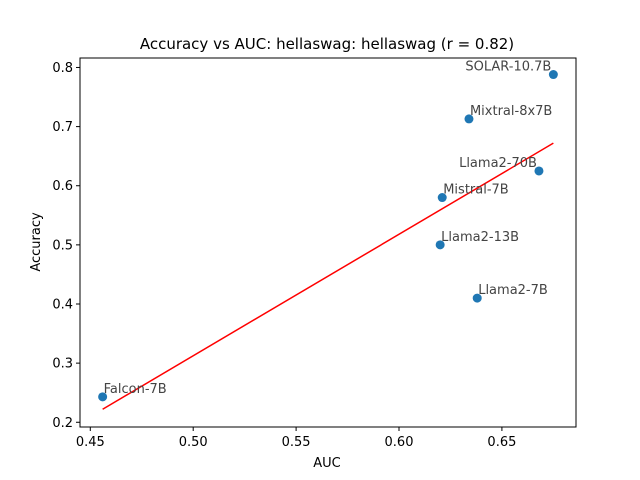 The height and width of the screenshot is (480, 640). What do you see at coordinates (327, 463) in the screenshot?
I see `x-axis-label: AUC` at bounding box center [327, 463].